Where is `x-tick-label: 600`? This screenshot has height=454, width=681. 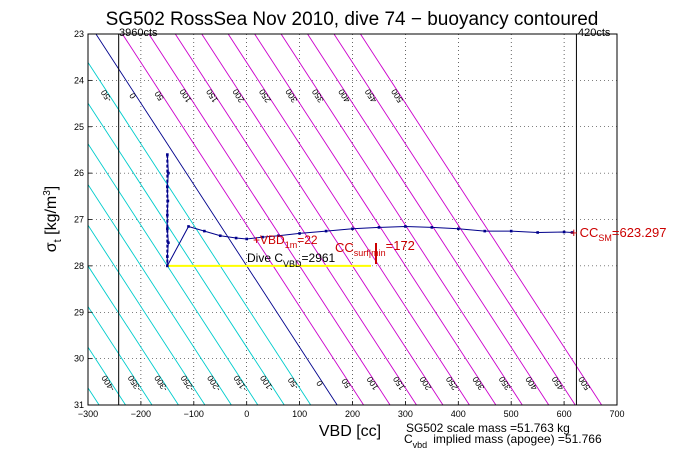
x-tick-label: 600 is located at coordinates (564, 414).